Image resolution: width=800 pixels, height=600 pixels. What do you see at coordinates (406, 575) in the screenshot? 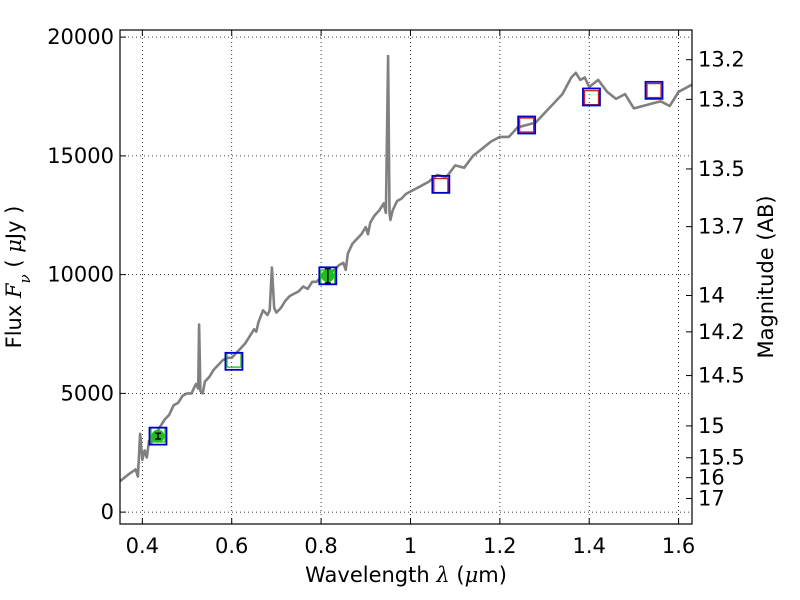
I see `x-axis-label: Wavelength λ (μm)` at bounding box center [406, 575].